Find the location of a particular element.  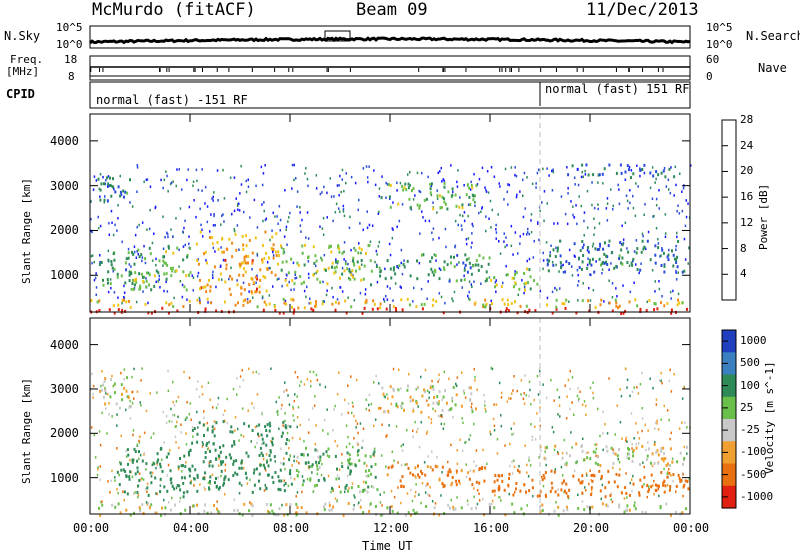

sky-tick-top-left: 10^5 is located at coordinates (69, 27).